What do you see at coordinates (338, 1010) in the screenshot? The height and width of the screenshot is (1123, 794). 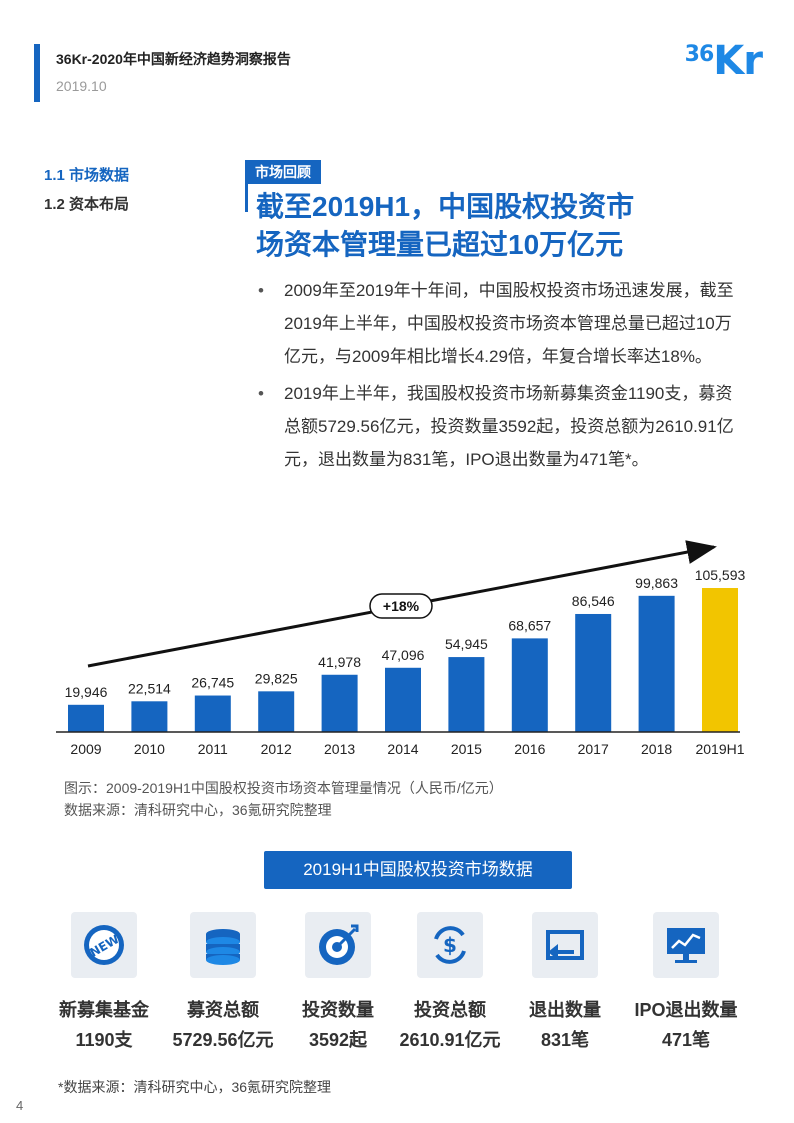 I see `stat-label: 投资数量` at bounding box center [338, 1010].